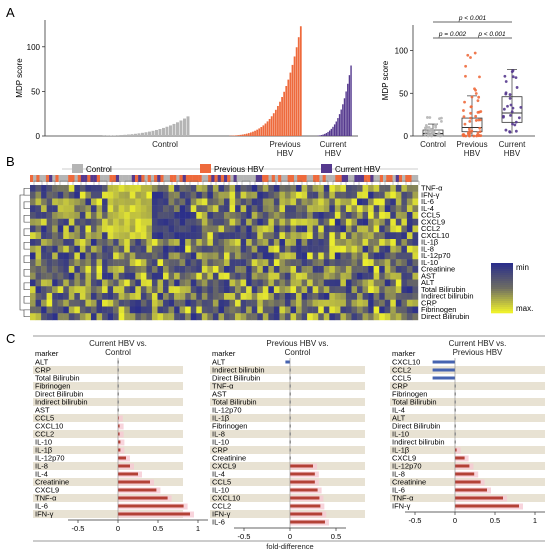  Describe the element at coordinates (19, 78) in the screenshot. I see `y-axis-label: MDP score` at that location.